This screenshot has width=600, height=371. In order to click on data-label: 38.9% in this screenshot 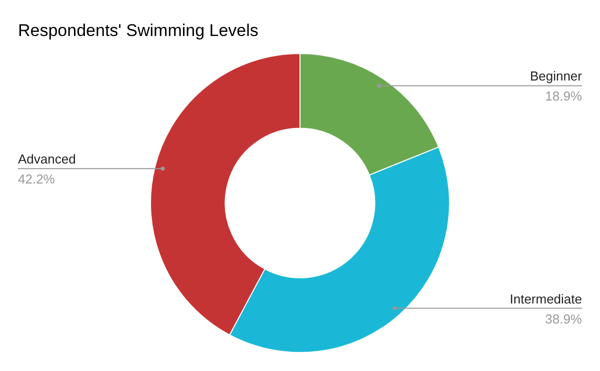, I will do `click(563, 318)`.